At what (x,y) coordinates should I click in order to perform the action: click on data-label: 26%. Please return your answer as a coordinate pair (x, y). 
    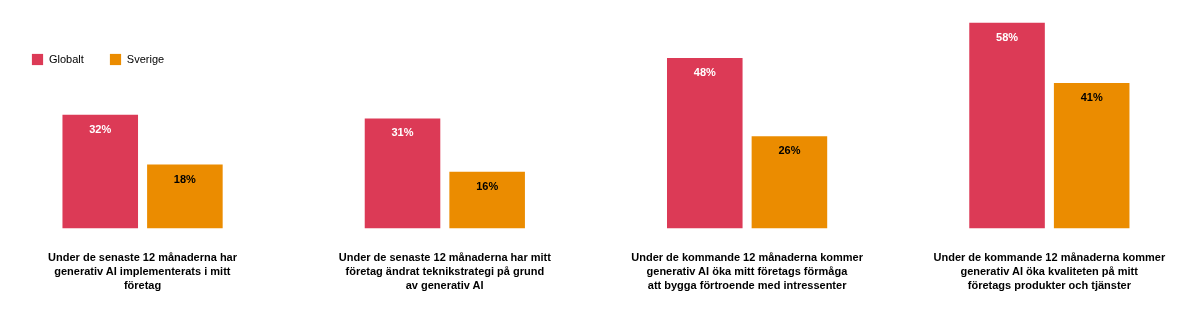
    Looking at the image, I should click on (789, 150).